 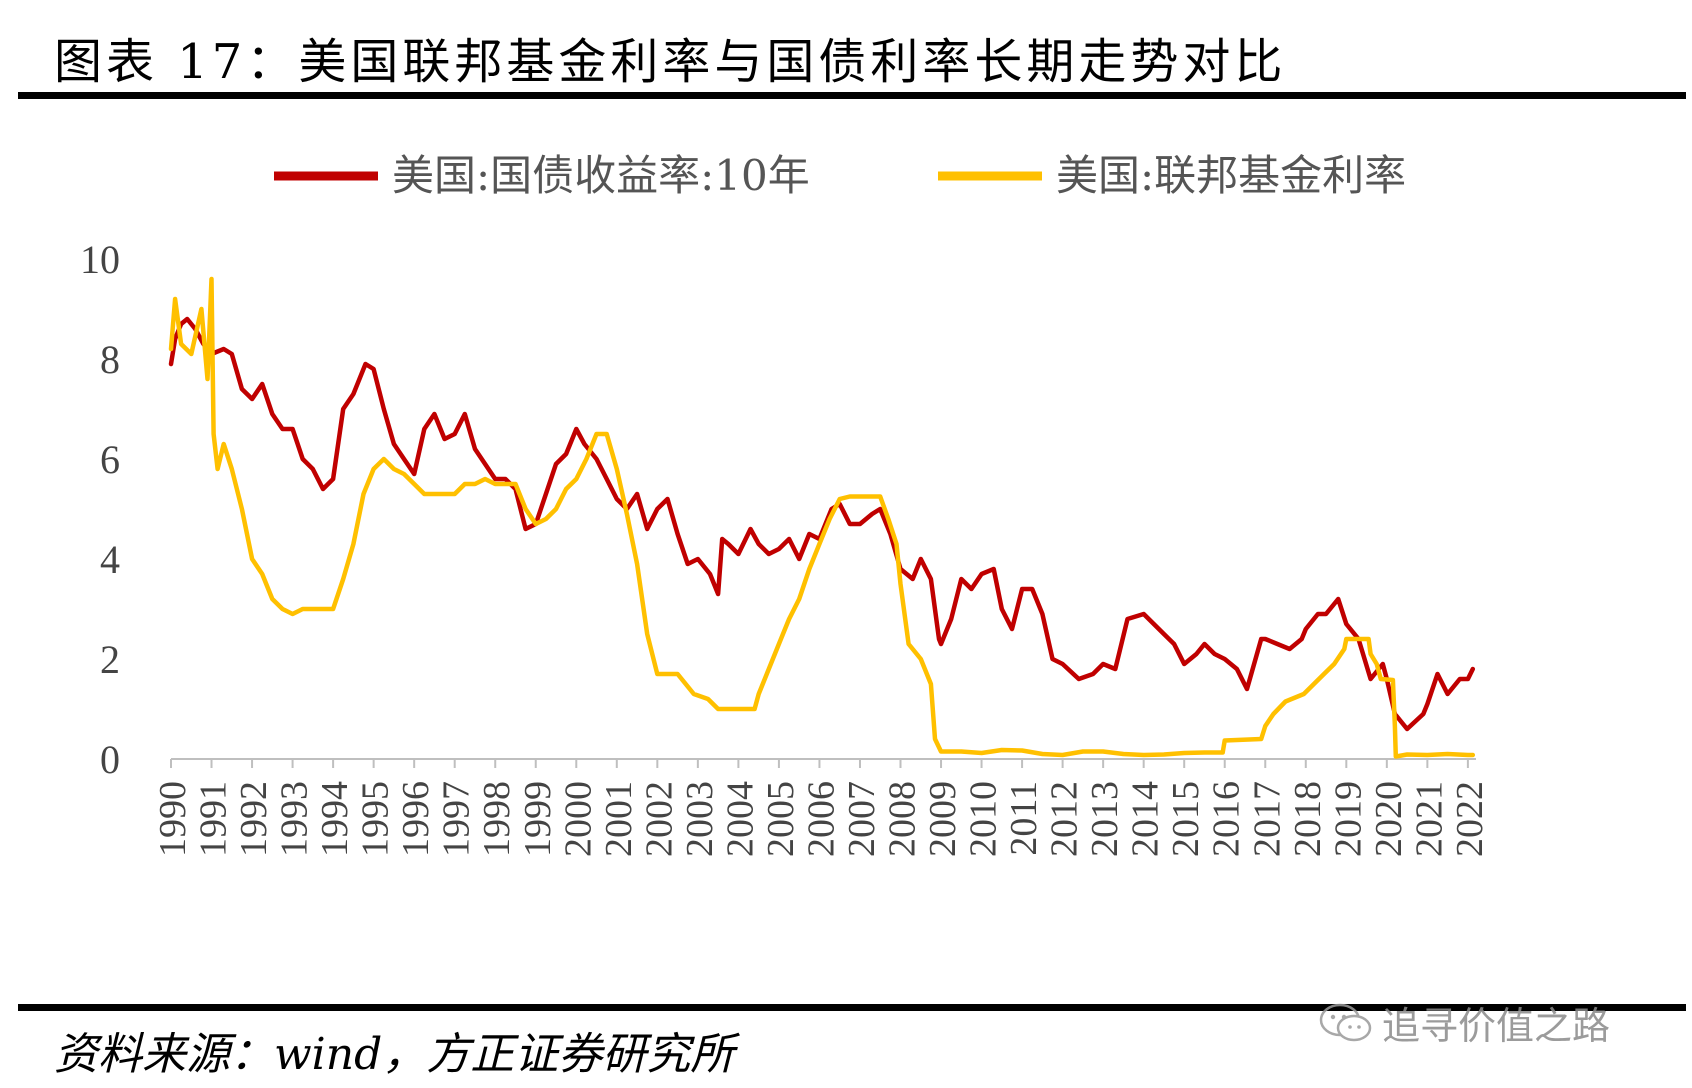 I want to click on x-tick-label: 2020, so click(x=1389, y=819).